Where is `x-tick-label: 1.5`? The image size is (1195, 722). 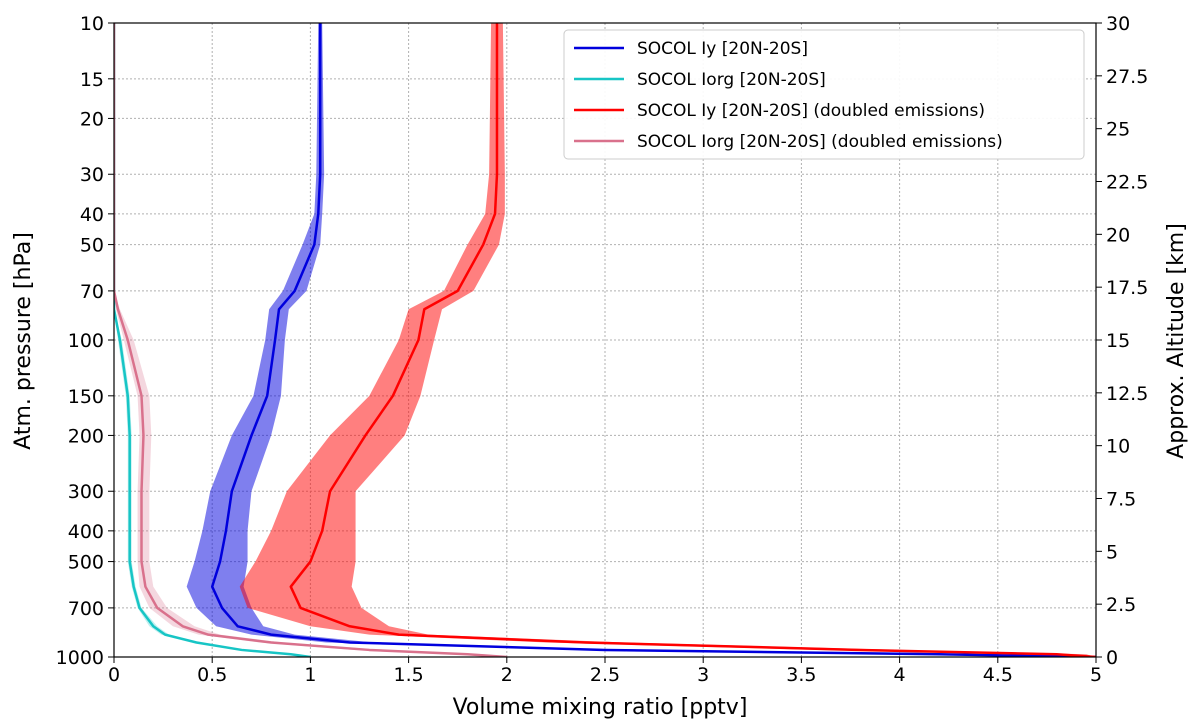
x-tick-label: 1.5 is located at coordinates (408, 675).